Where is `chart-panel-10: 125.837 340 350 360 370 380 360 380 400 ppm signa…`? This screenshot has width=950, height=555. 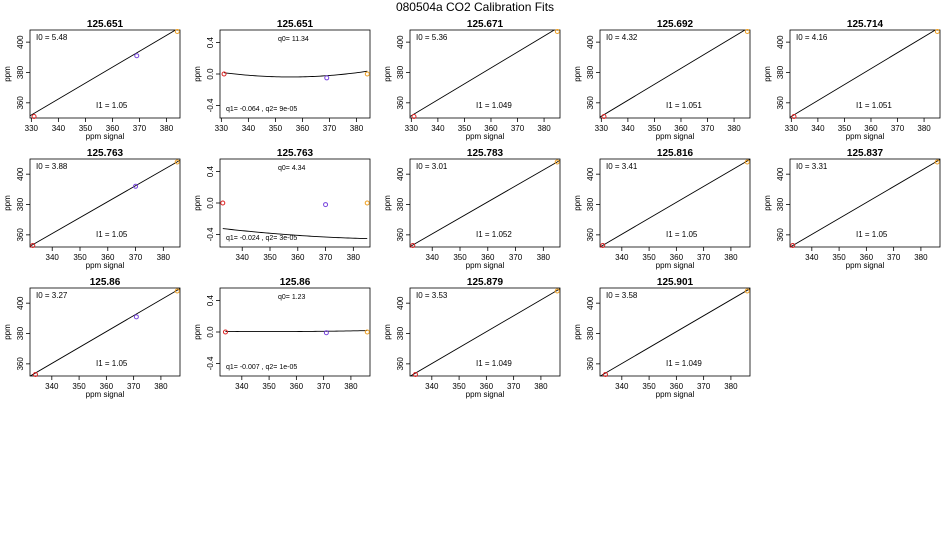 chart-panel-10: 125.837 340 350 360 370 380 360 380 400 ppm signa… is located at coordinates (852, 209).